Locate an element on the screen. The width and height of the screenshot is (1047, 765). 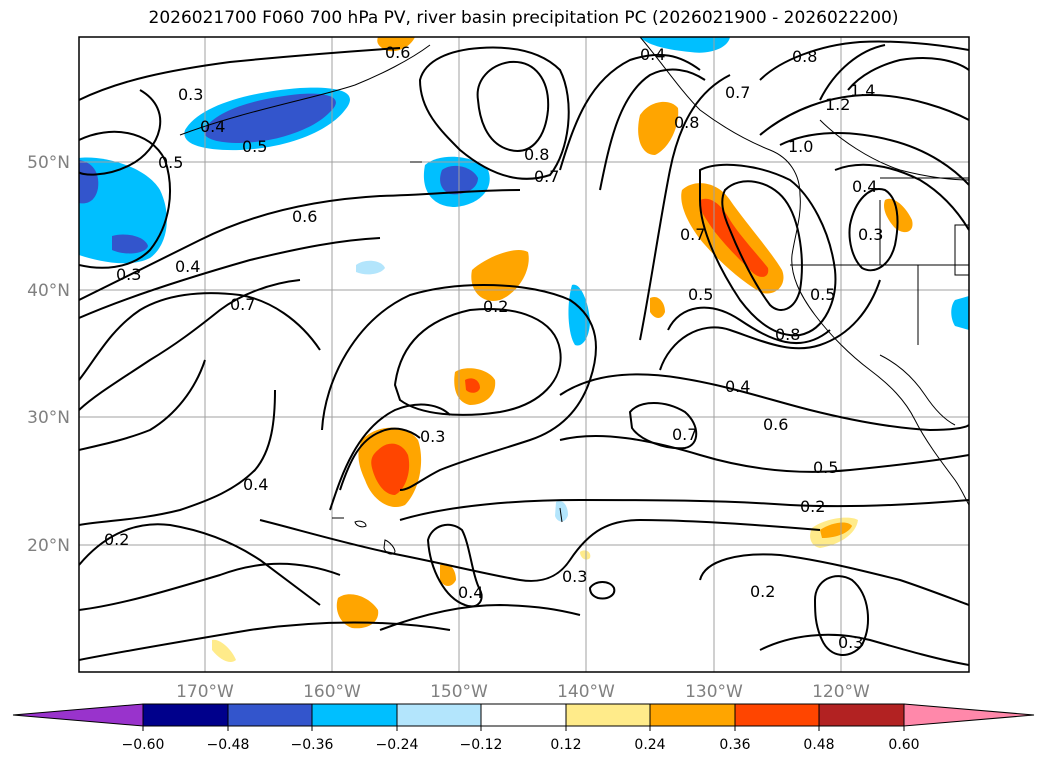
colorbar-tick-label: −0.48 is located at coordinates (228, 745).